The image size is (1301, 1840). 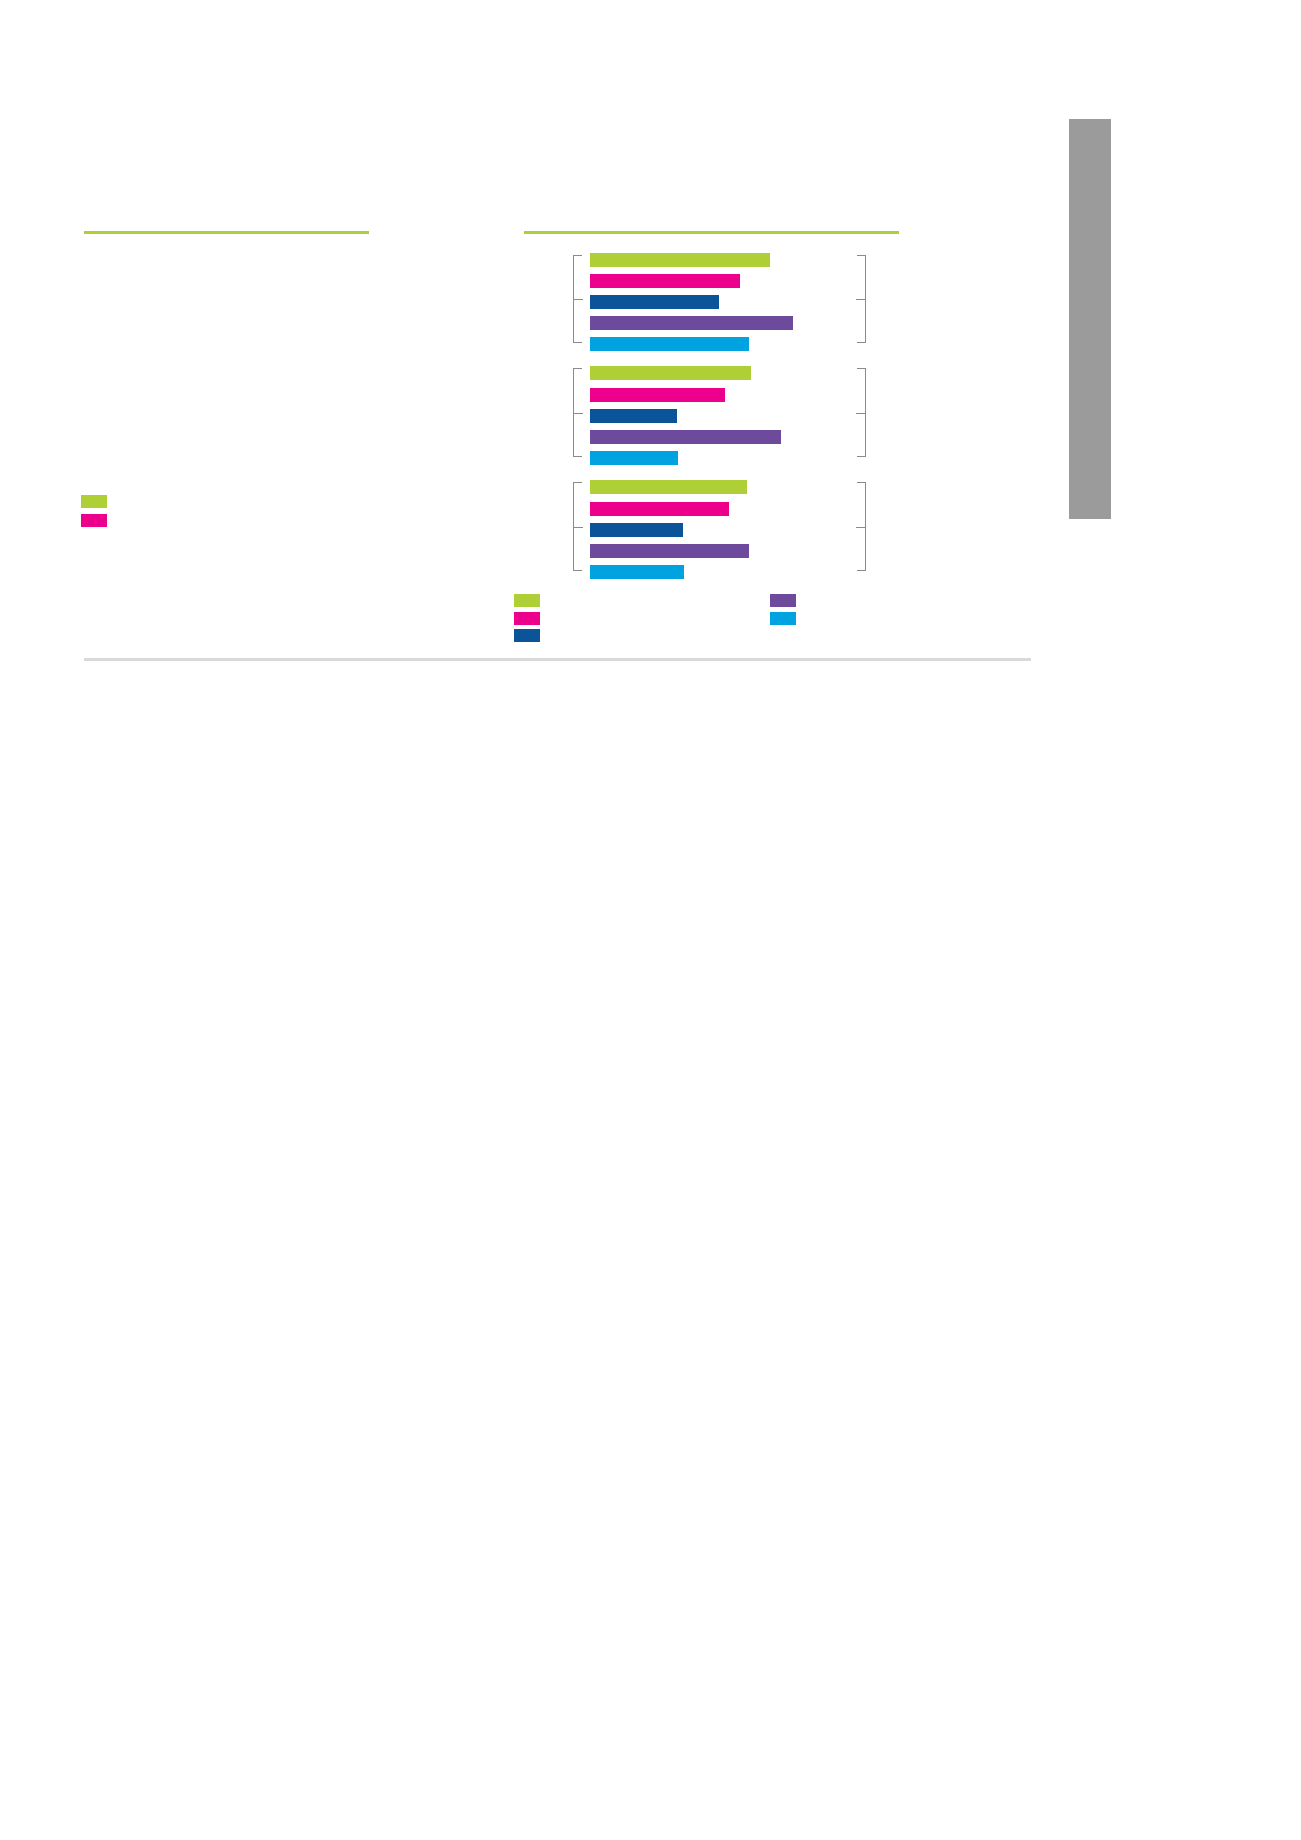 I want to click on bar-g3-s1, so click(x=668, y=487).